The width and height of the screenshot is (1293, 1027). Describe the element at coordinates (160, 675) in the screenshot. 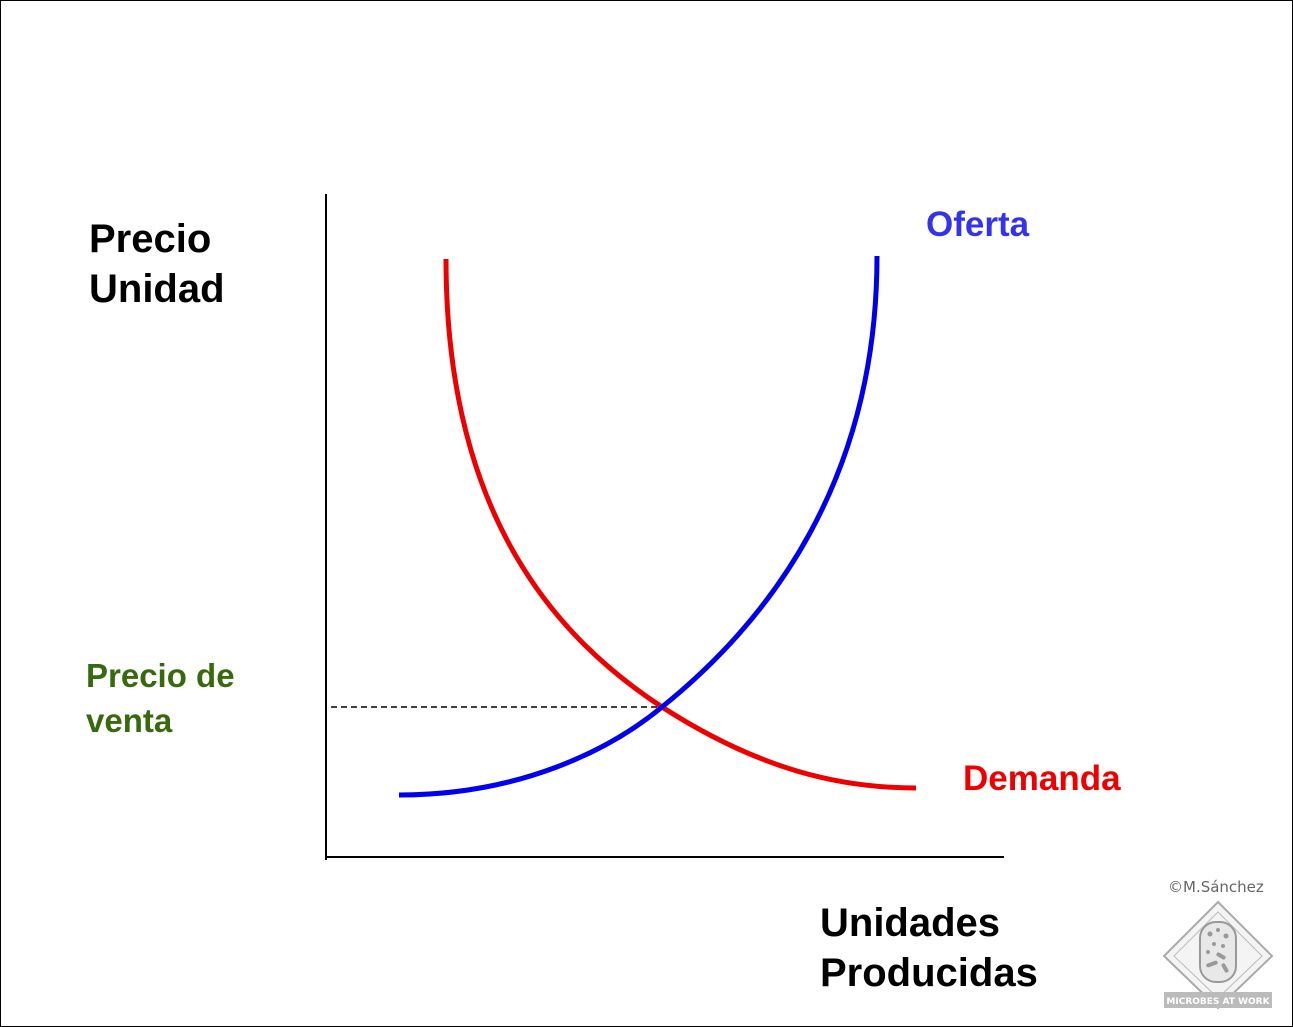

I see `selling-price-label-line1: Precio de` at that location.